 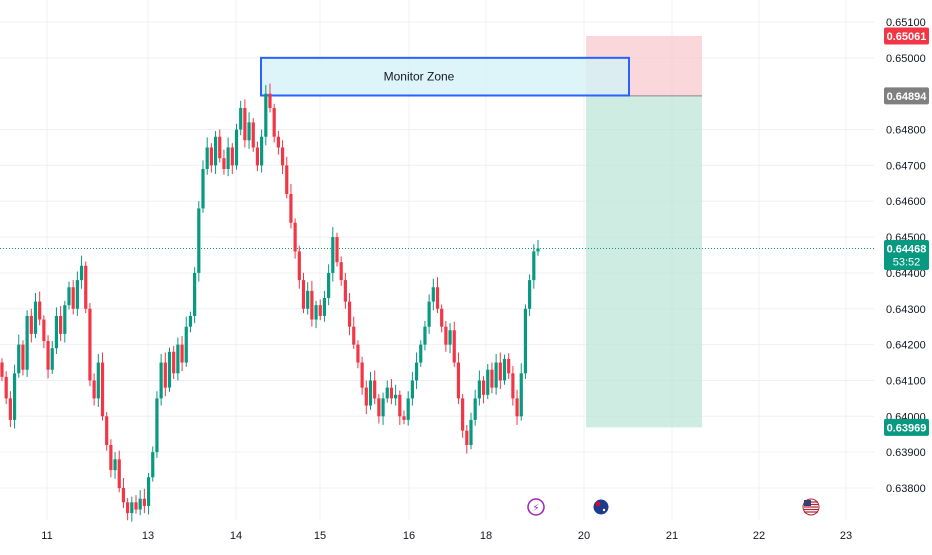 I want to click on time-axis: 11 13 14 15 16 18 20 21 22 23, so click(x=446, y=536).